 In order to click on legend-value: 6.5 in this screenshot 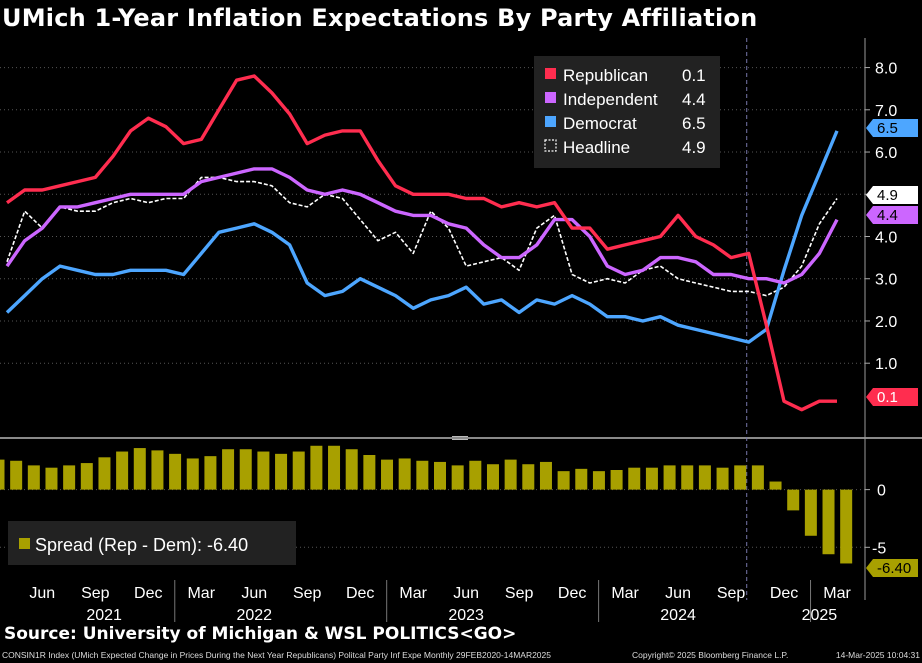, I will do `click(694, 123)`.